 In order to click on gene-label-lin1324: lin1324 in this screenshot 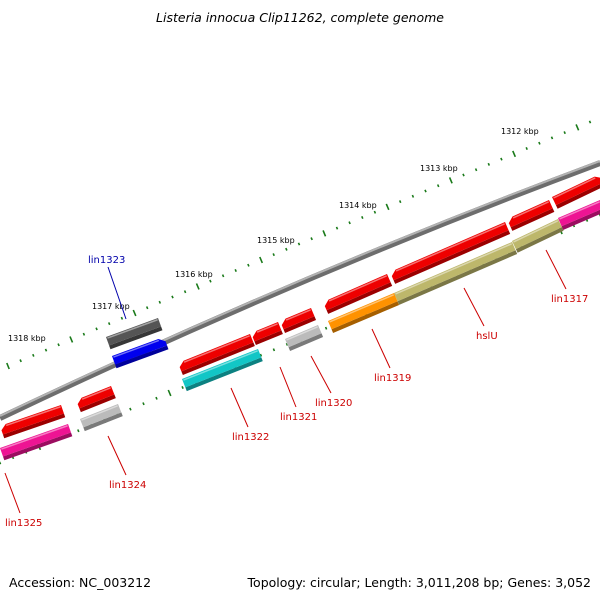, I will do `click(127, 485)`.